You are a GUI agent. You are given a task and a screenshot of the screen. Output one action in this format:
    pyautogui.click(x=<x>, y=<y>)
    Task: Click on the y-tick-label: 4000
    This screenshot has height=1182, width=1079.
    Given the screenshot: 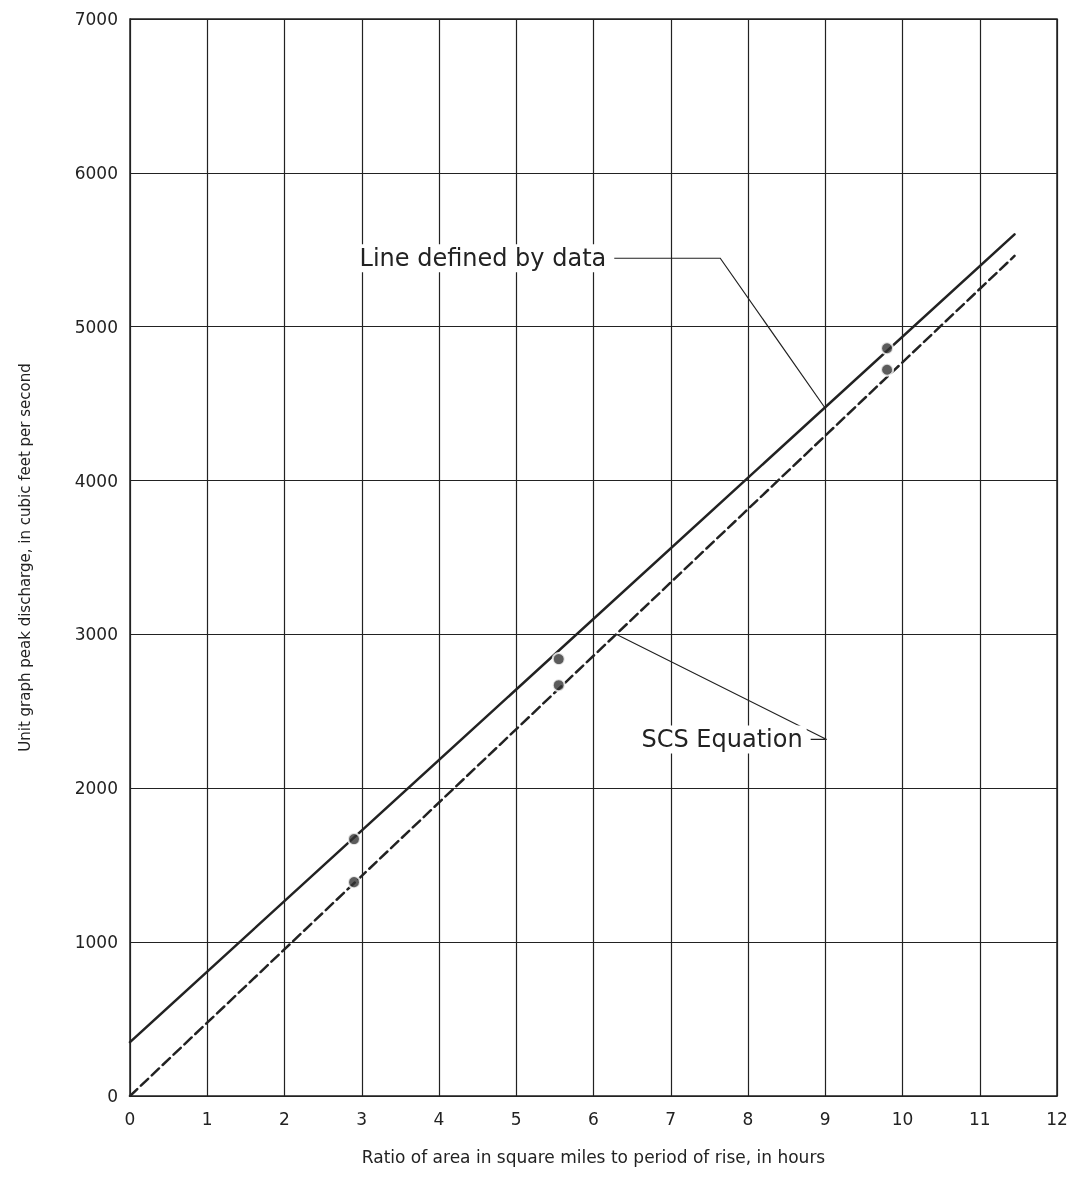 What is the action you would take?
    pyautogui.click(x=96, y=480)
    